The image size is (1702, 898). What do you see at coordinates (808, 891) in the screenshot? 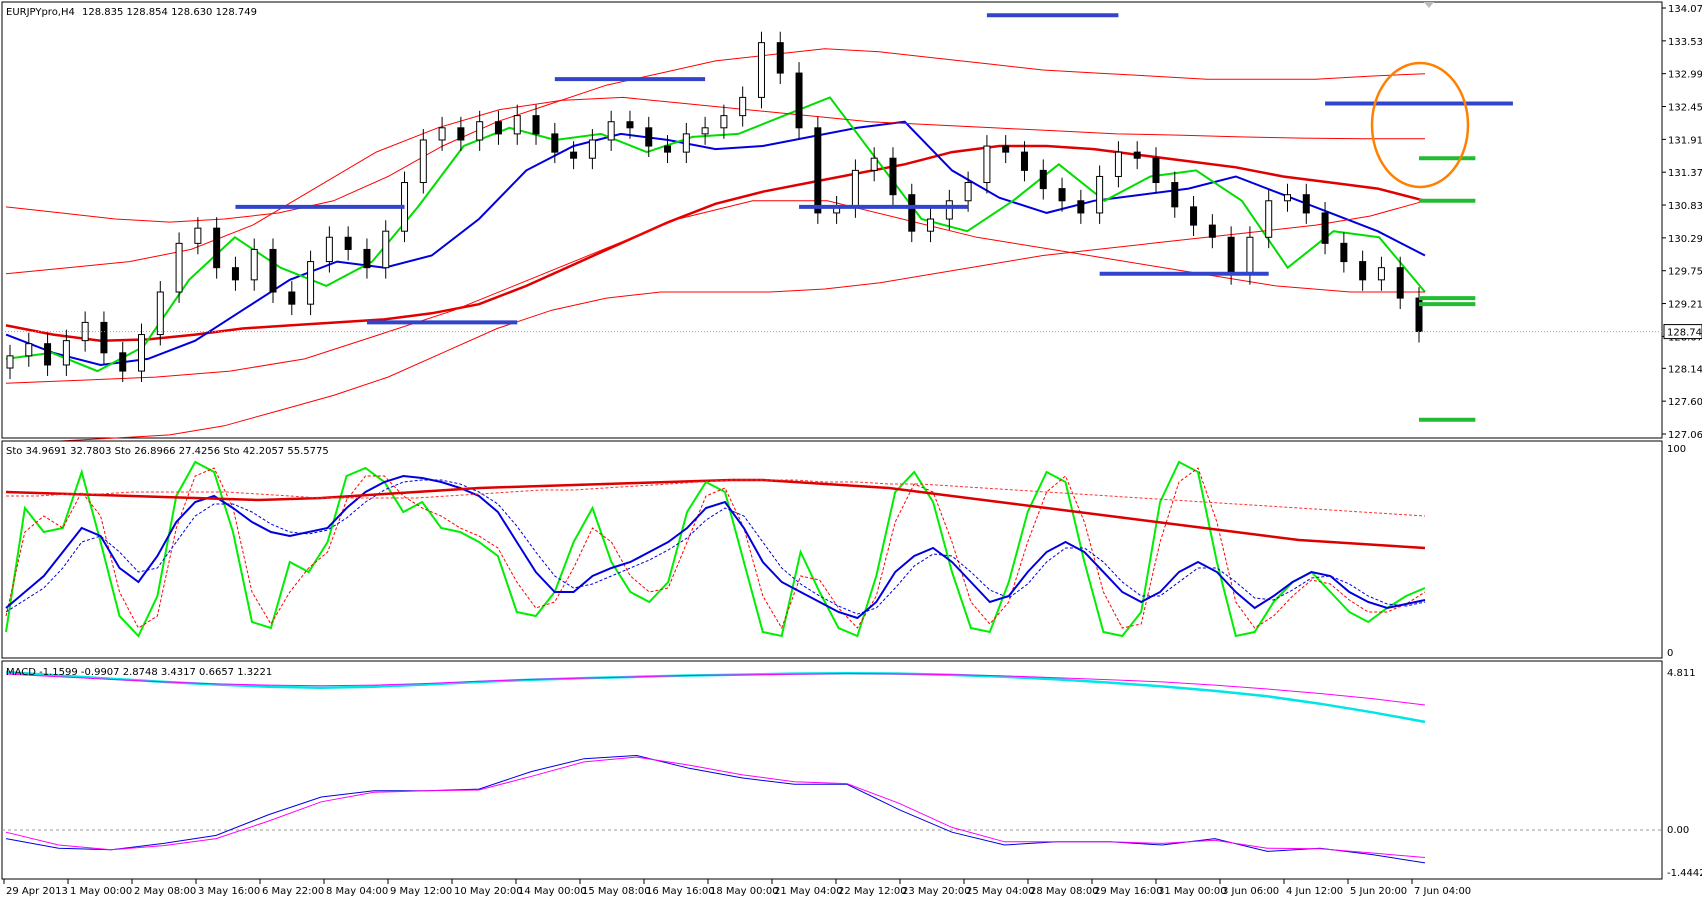
I see `time-tick-label: 21 May 04:00` at bounding box center [808, 891].